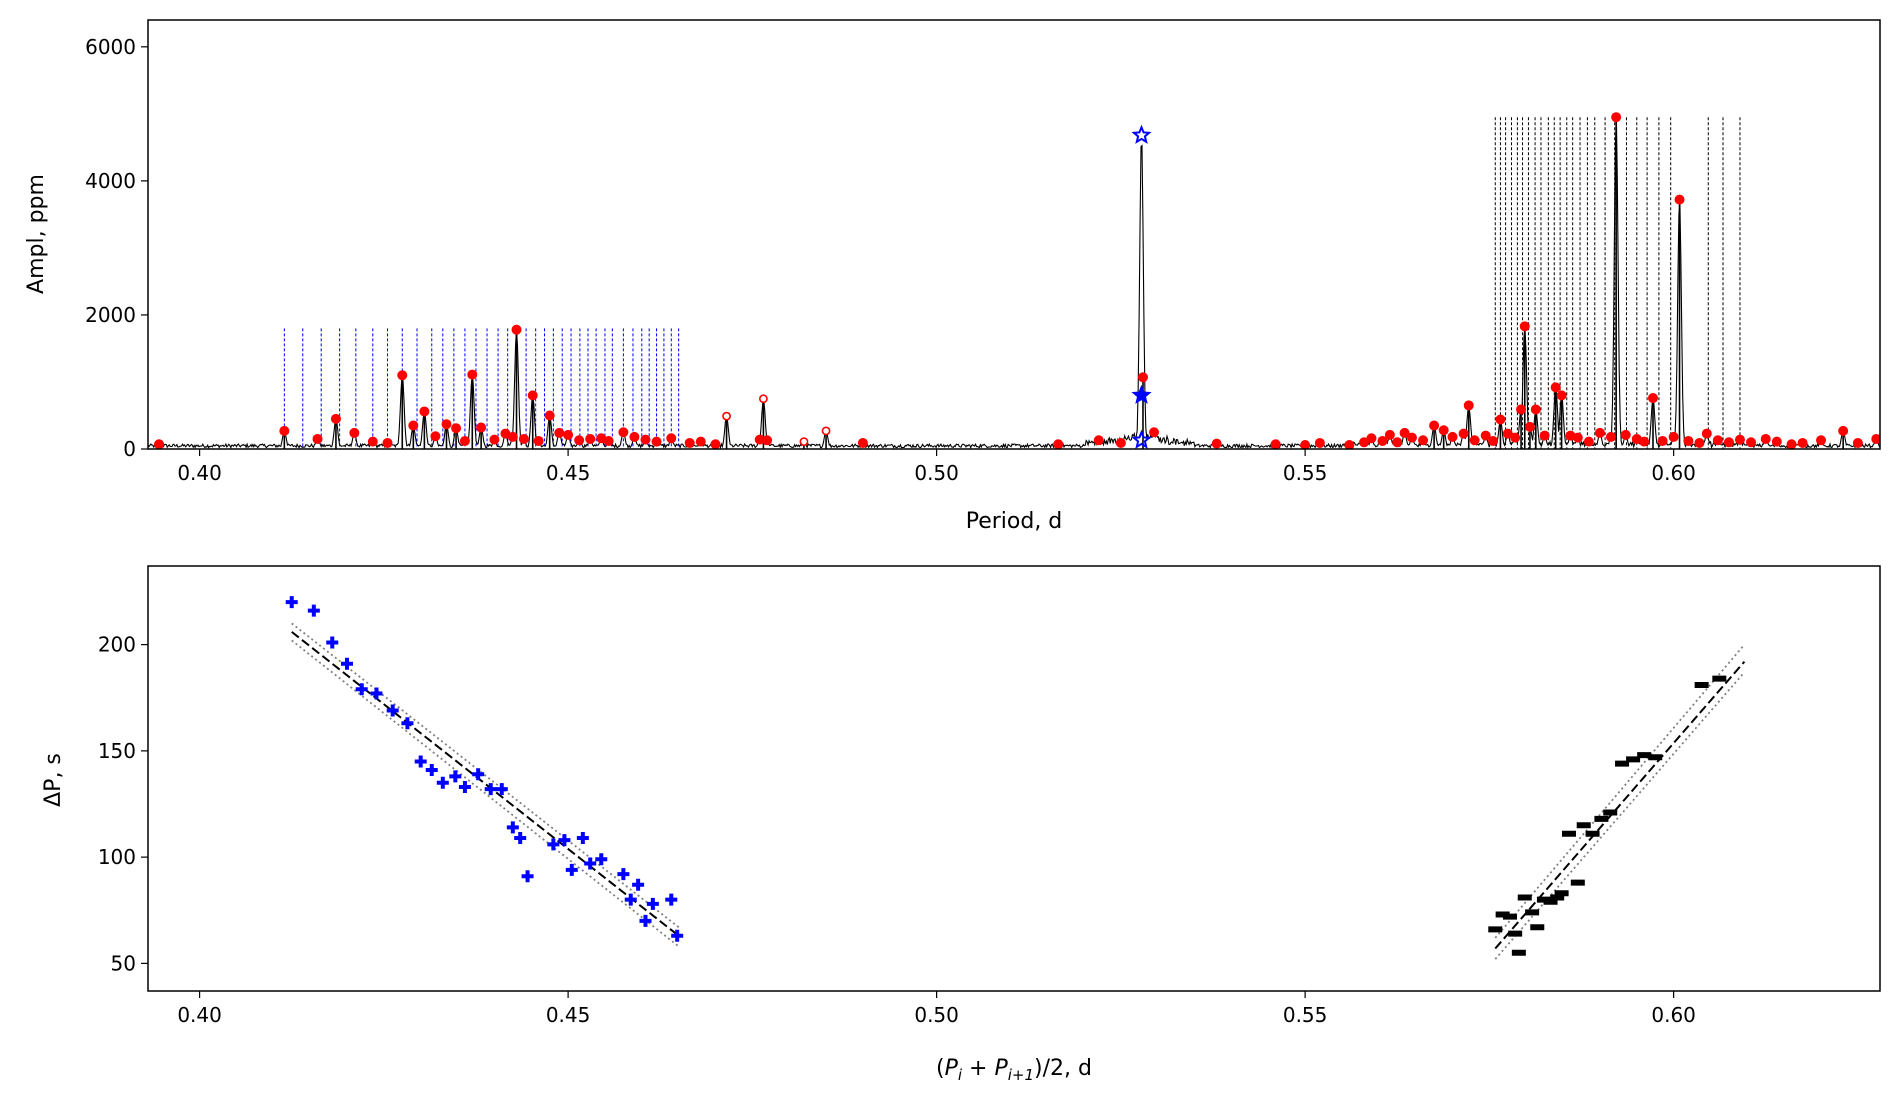 This screenshot has width=1899, height=1100. Describe the element at coordinates (1014, 521) in the screenshot. I see `top-x-axis-label: Period, d` at that location.